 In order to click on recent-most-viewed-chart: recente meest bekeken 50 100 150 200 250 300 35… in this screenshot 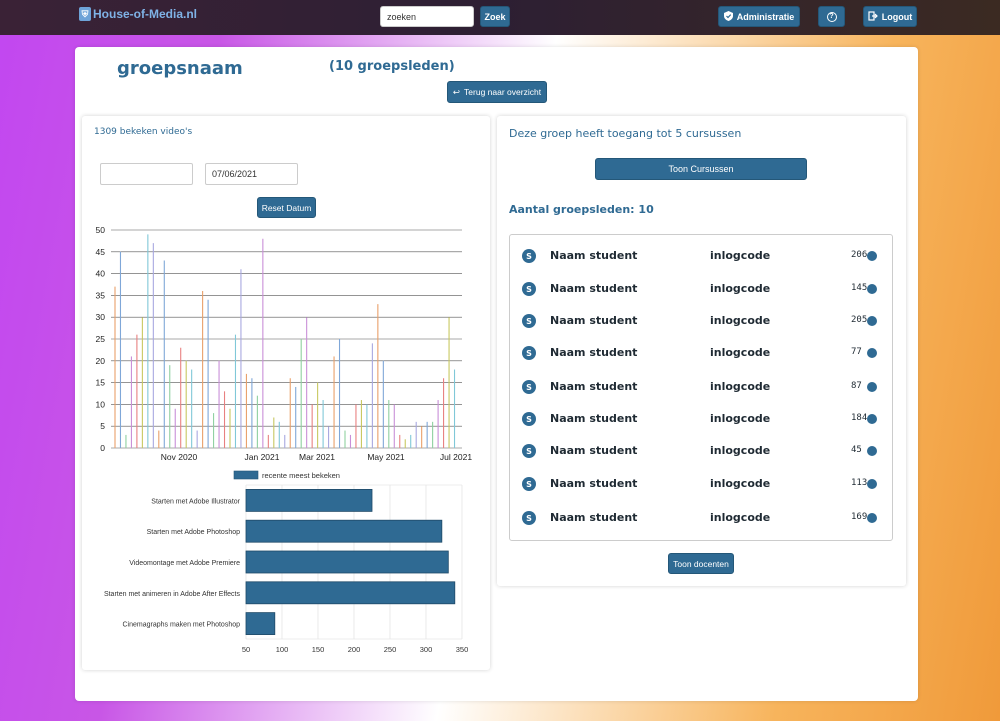, I will do `click(286, 562)`.